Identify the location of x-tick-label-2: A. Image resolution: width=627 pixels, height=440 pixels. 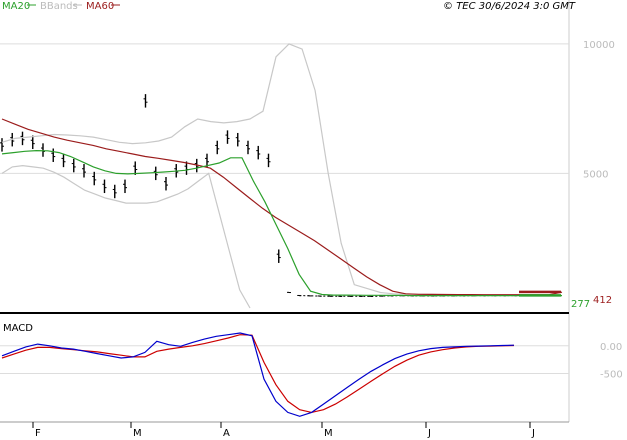
(226, 433).